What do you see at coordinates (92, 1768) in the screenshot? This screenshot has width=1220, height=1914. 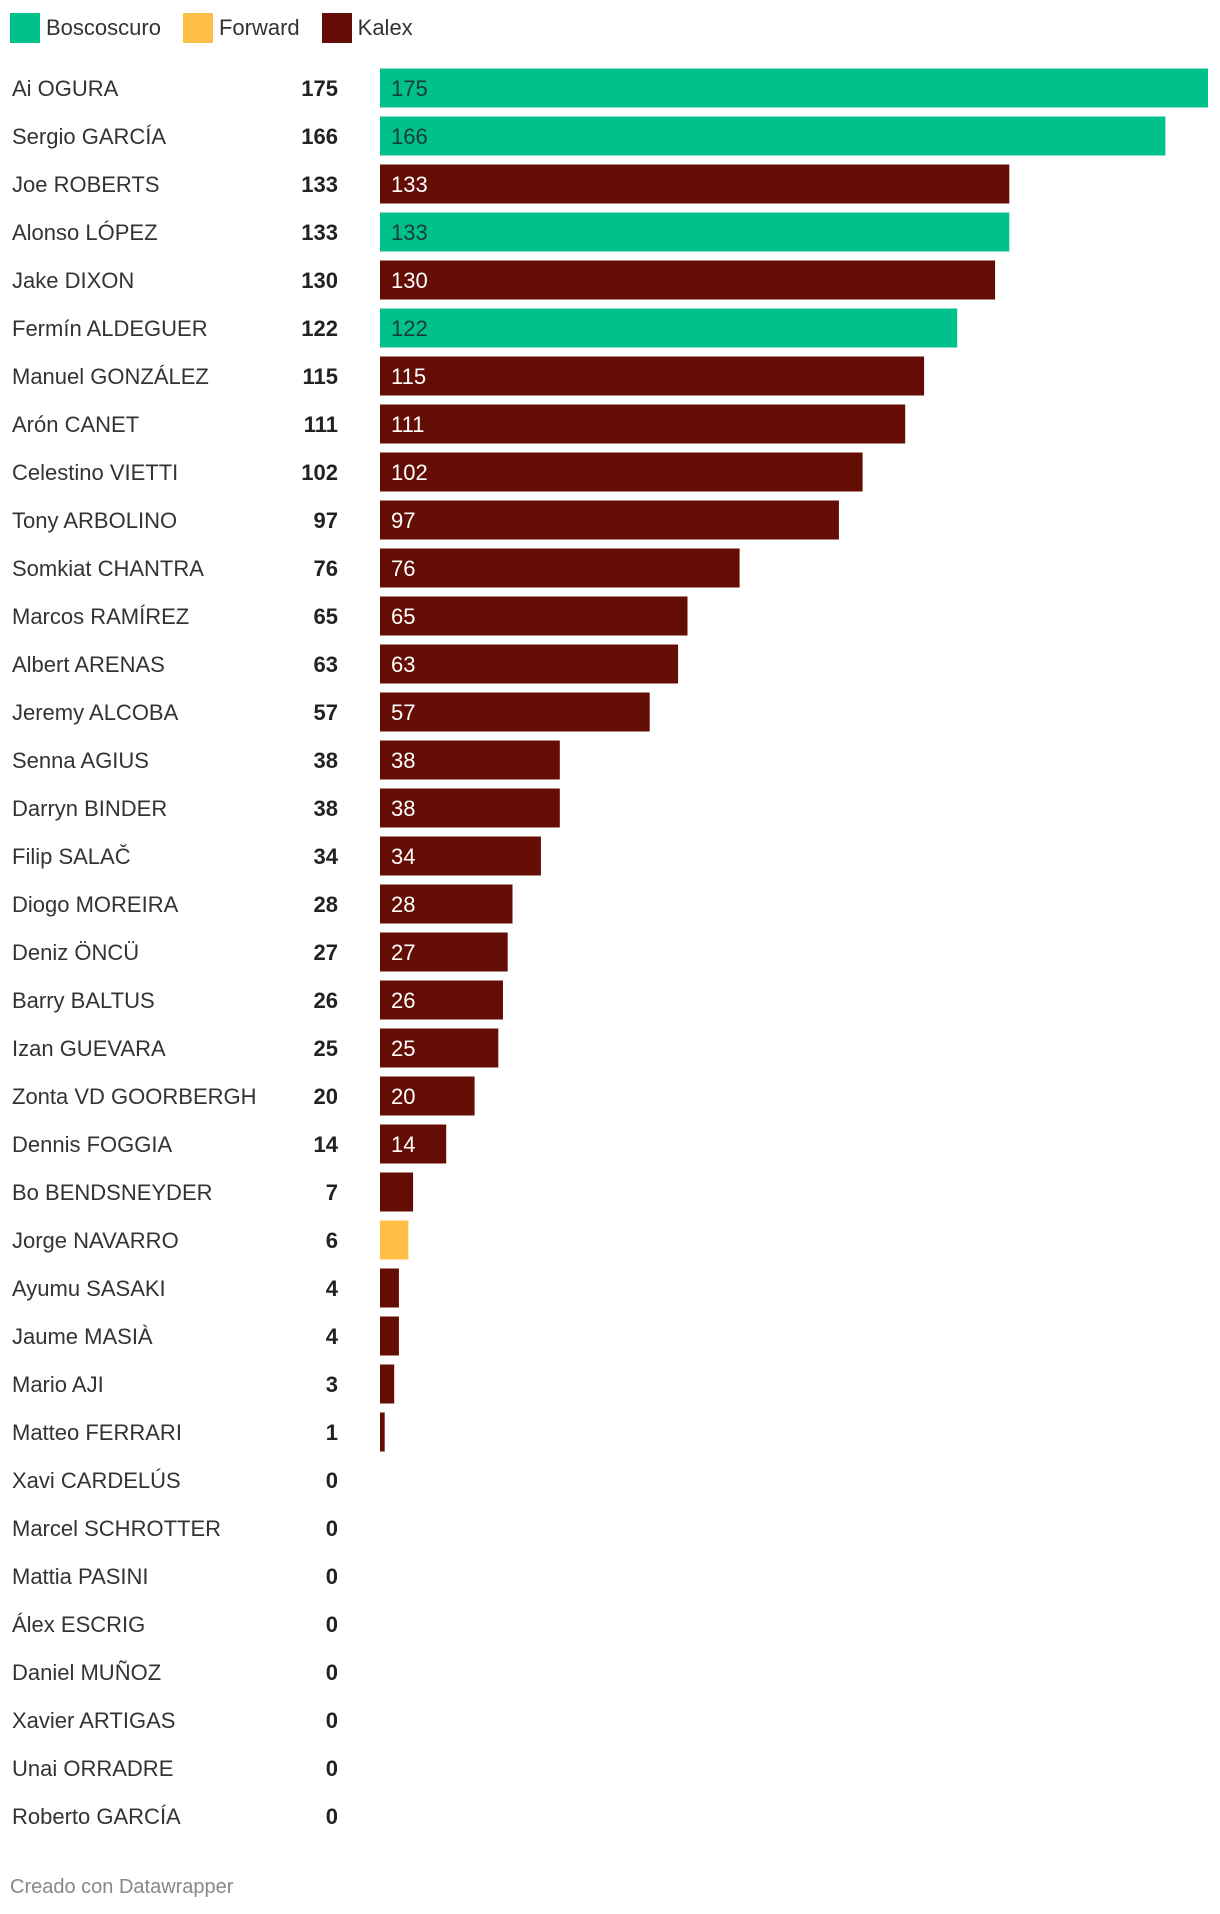 I see `rider-name-unai-orradre: Unai ORRADRE` at bounding box center [92, 1768].